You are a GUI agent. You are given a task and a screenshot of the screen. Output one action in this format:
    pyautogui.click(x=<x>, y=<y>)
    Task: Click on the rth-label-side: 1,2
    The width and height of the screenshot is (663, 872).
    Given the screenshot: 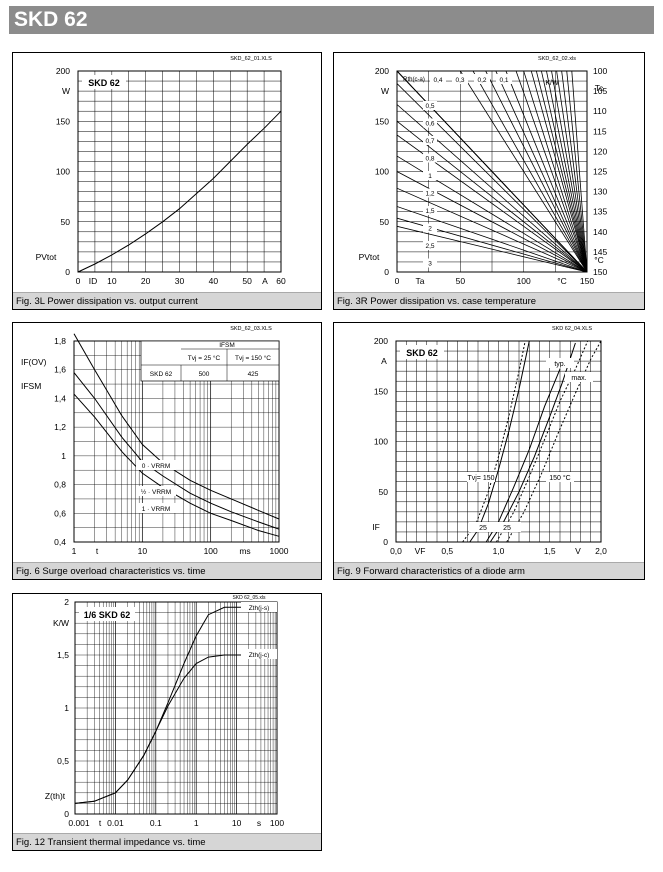 What is the action you would take?
    pyautogui.click(x=429, y=194)
    